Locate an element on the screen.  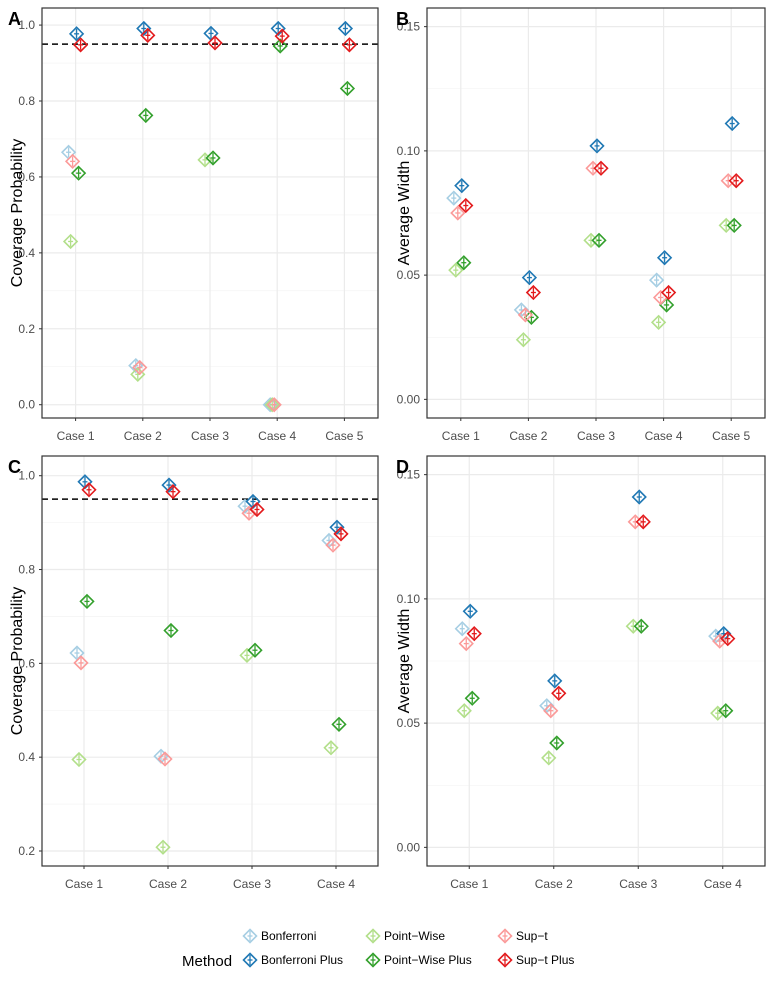
legend-item: Bonferroni is located at coordinates (279, 936).